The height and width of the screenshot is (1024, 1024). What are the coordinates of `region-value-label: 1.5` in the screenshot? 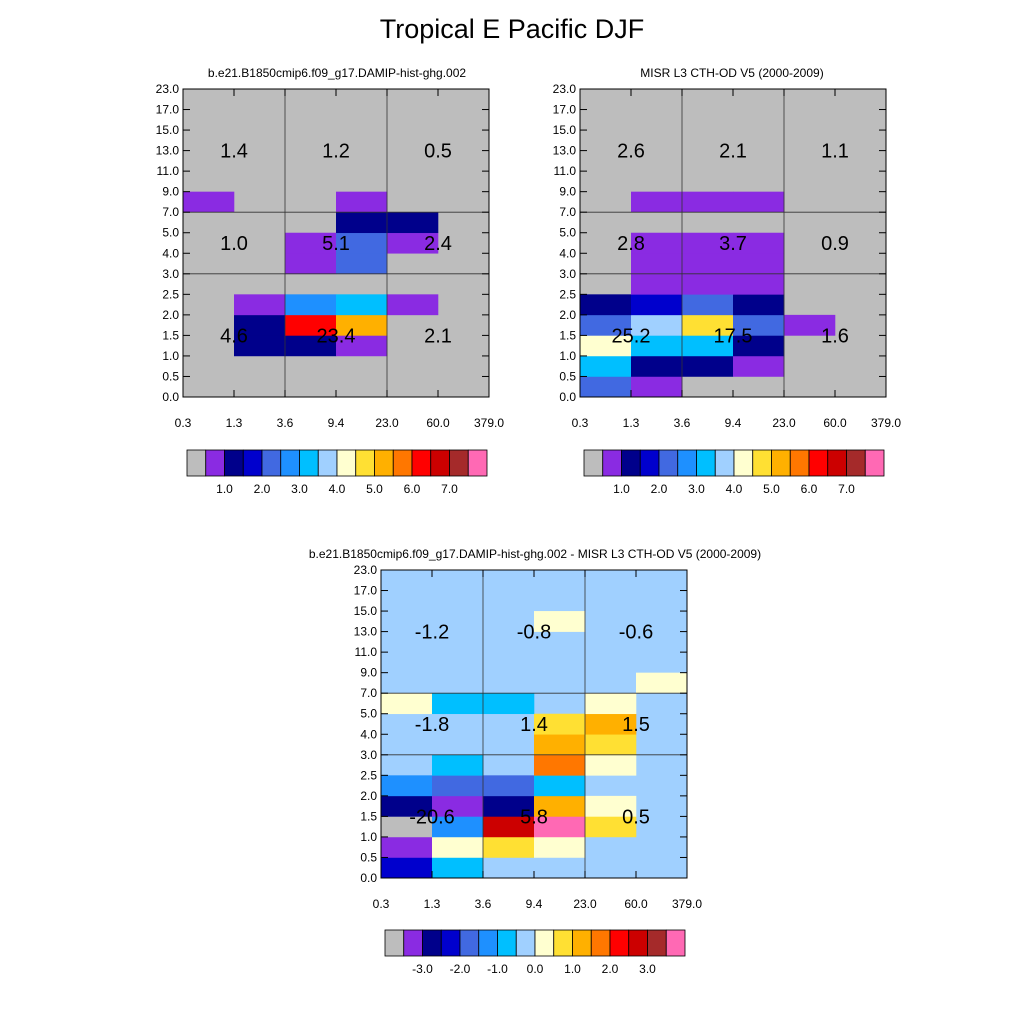 It's located at (636, 725).